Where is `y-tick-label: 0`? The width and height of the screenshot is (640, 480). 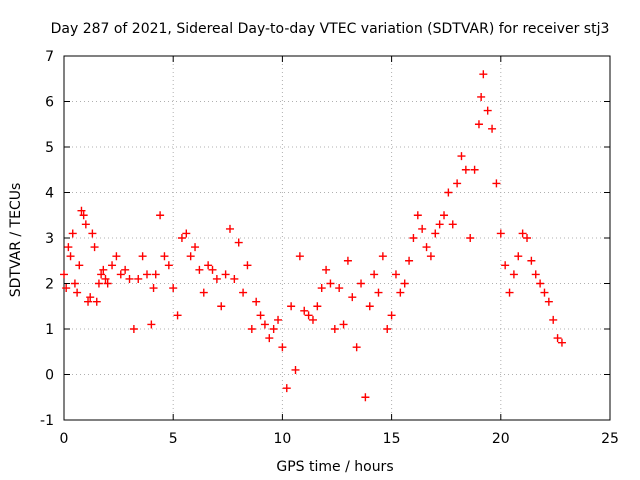
y-tick-label: 0 is located at coordinates (49, 376).